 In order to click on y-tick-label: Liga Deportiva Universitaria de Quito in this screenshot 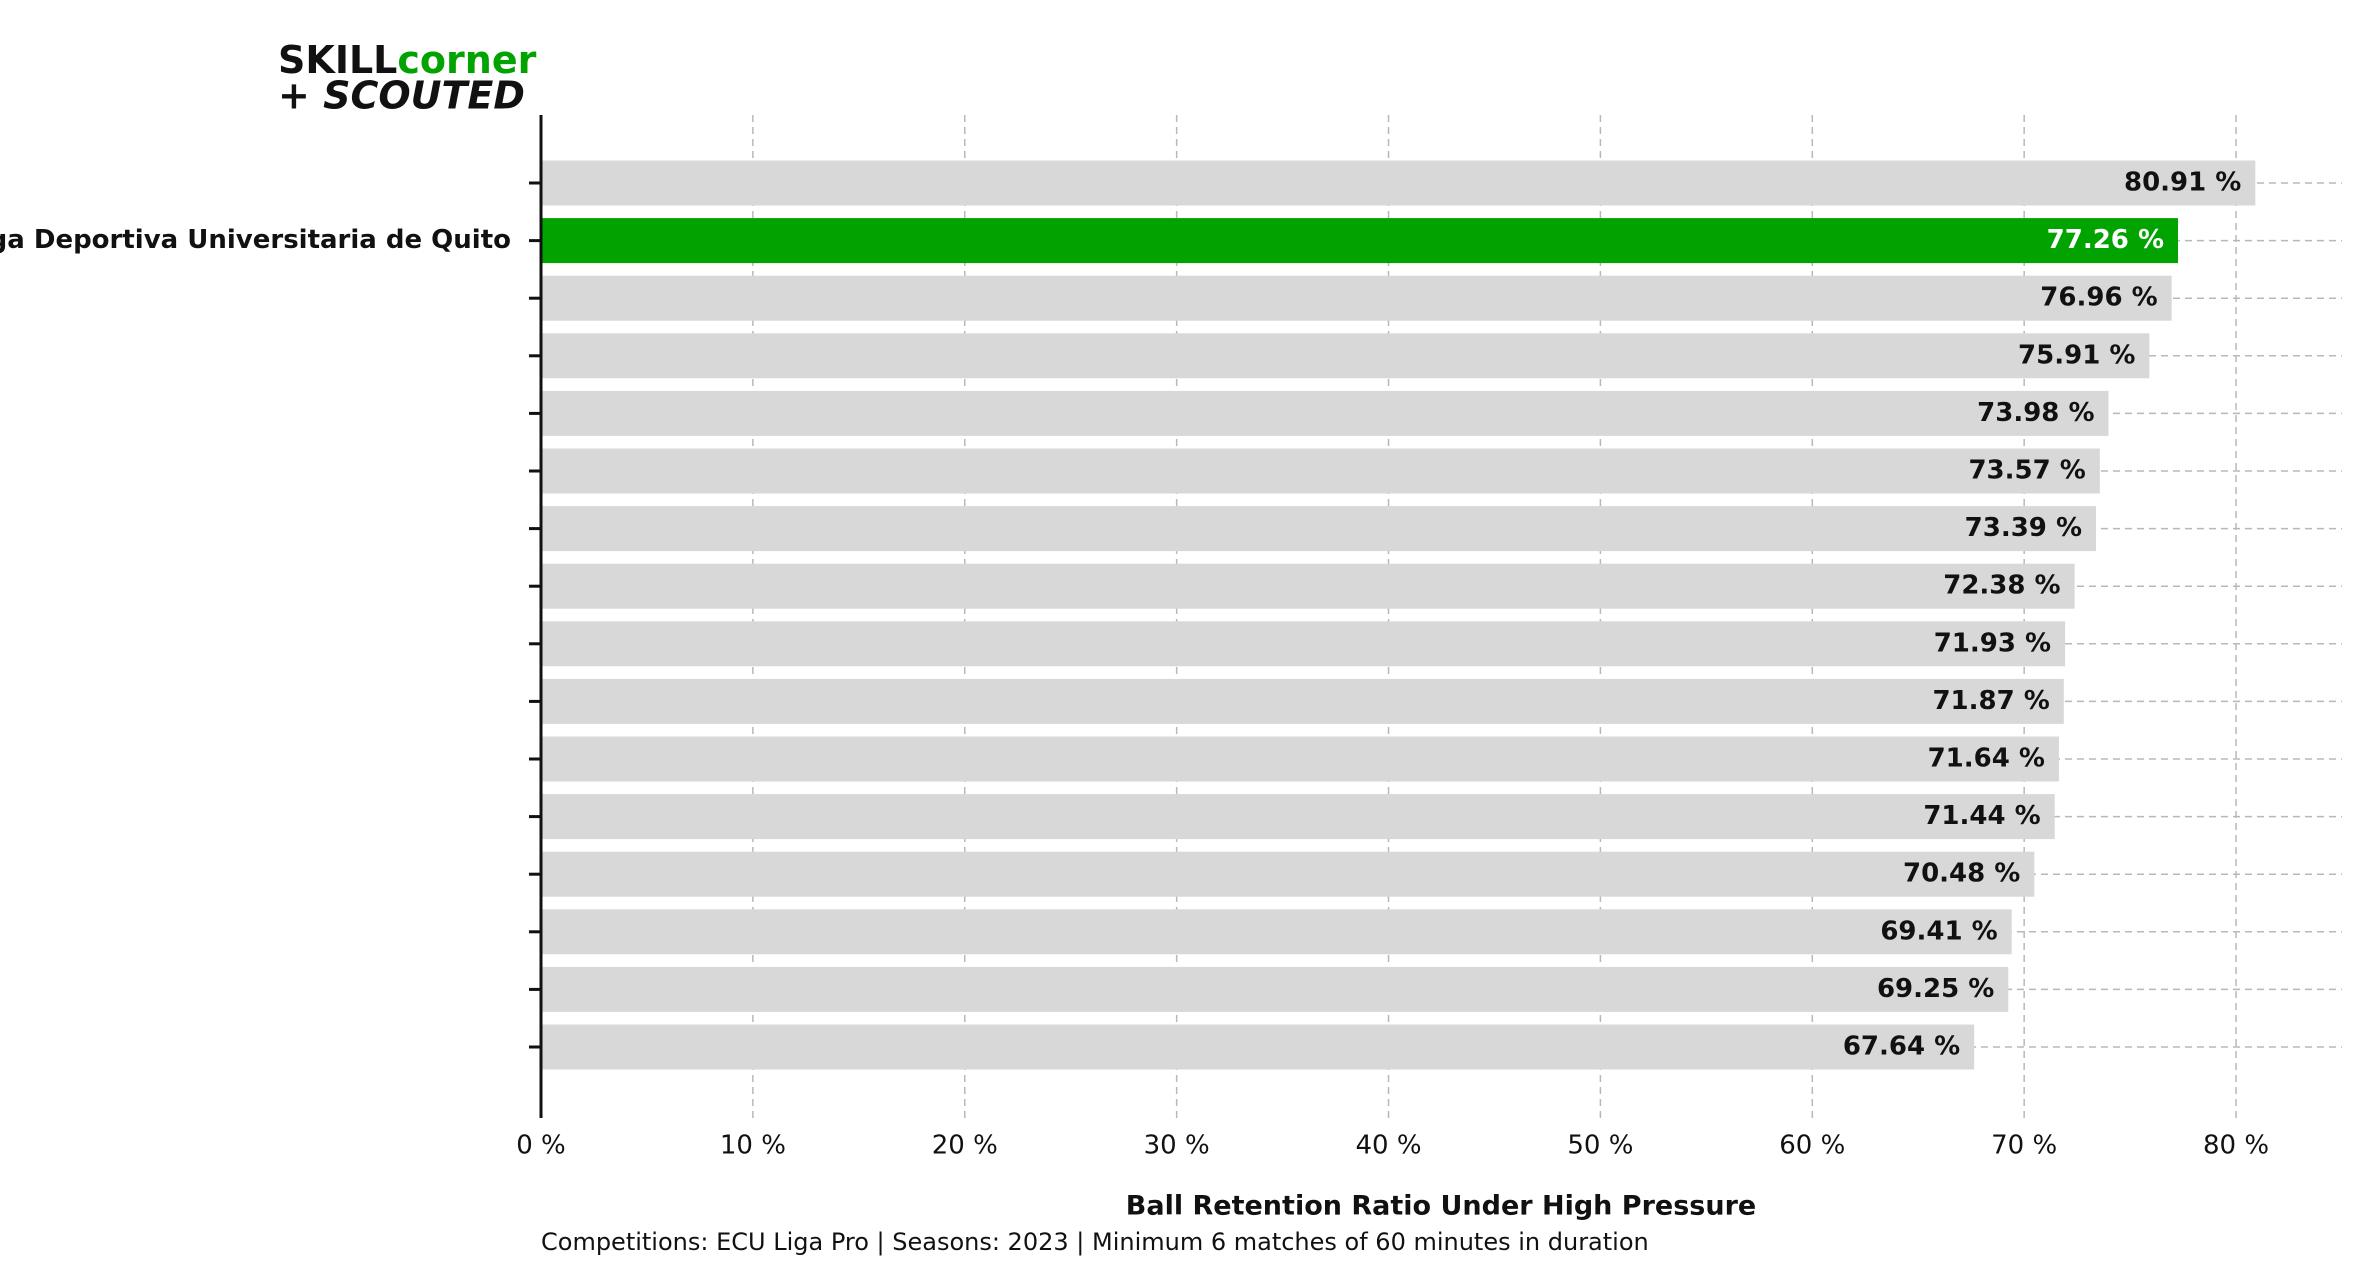, I will do `click(255, 240)`.